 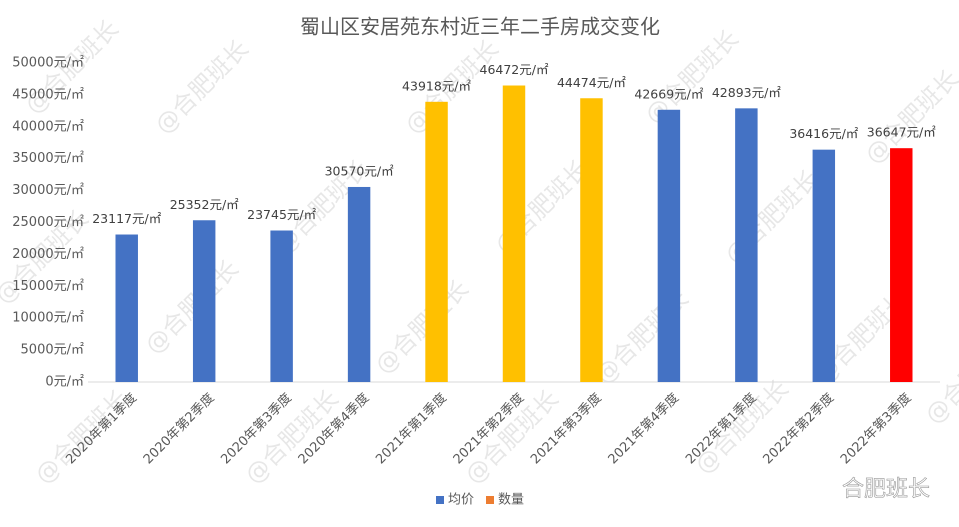 I want to click on data-label: 42893元/㎡, so click(x=746, y=92).